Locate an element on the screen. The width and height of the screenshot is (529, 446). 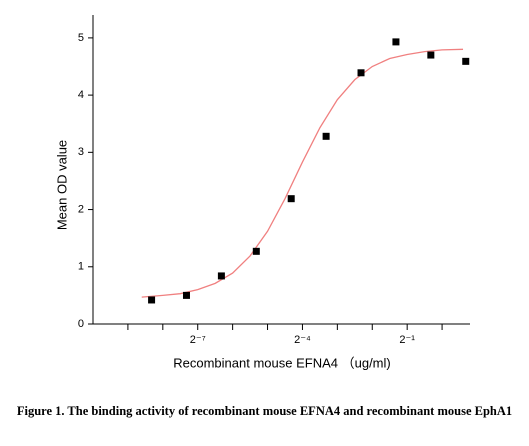
y-tick-label: 4 is located at coordinates (81, 95).